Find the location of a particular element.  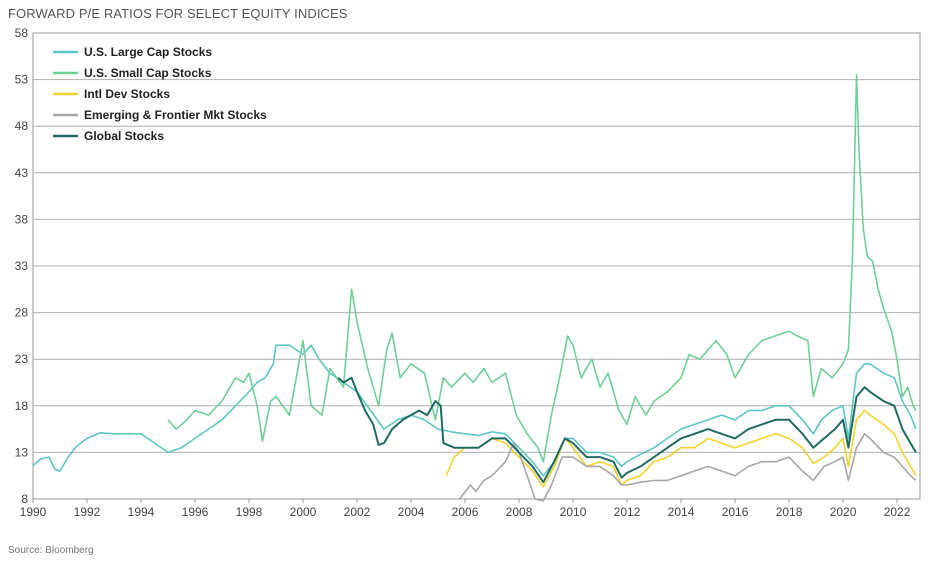

y-tick-label: 33 is located at coordinates (22, 266).